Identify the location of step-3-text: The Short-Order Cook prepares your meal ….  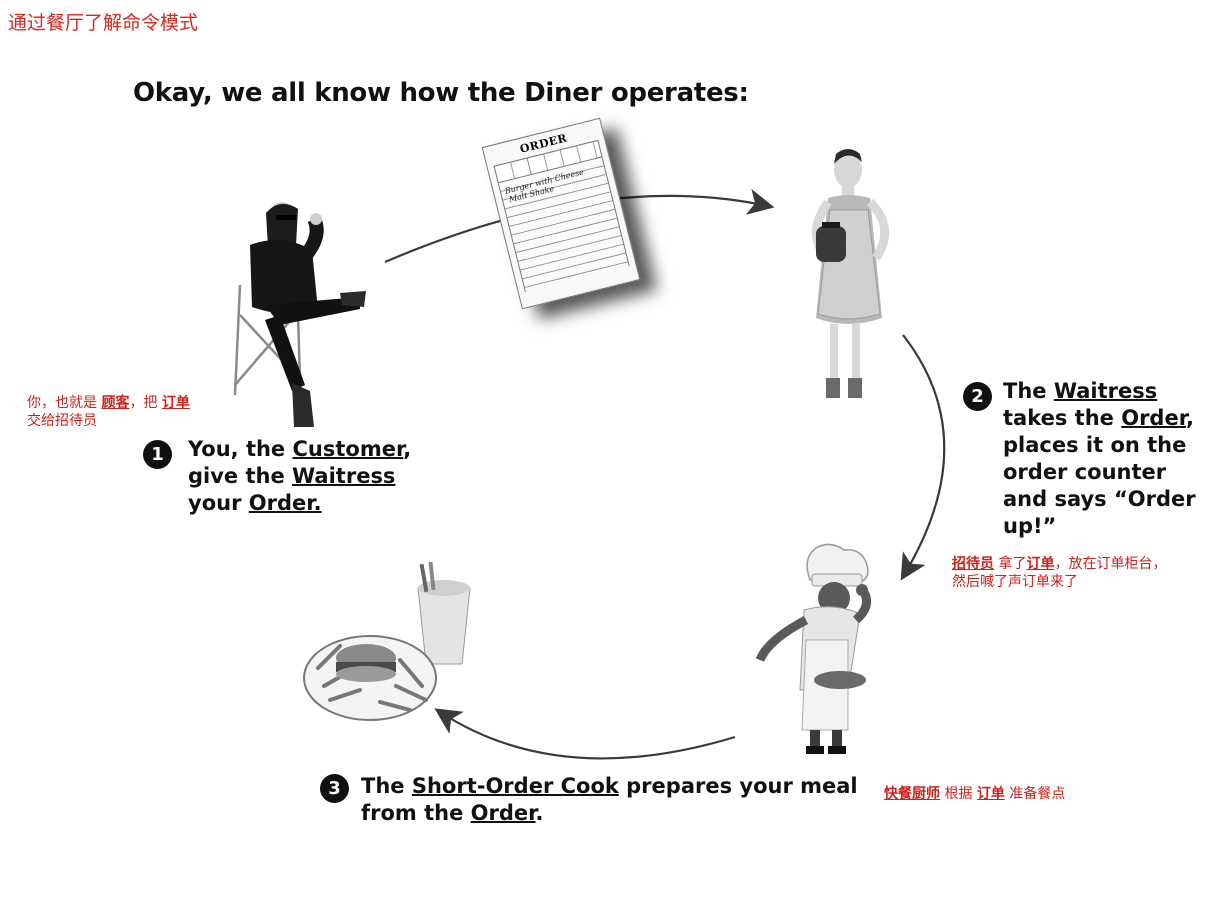
(609, 799).